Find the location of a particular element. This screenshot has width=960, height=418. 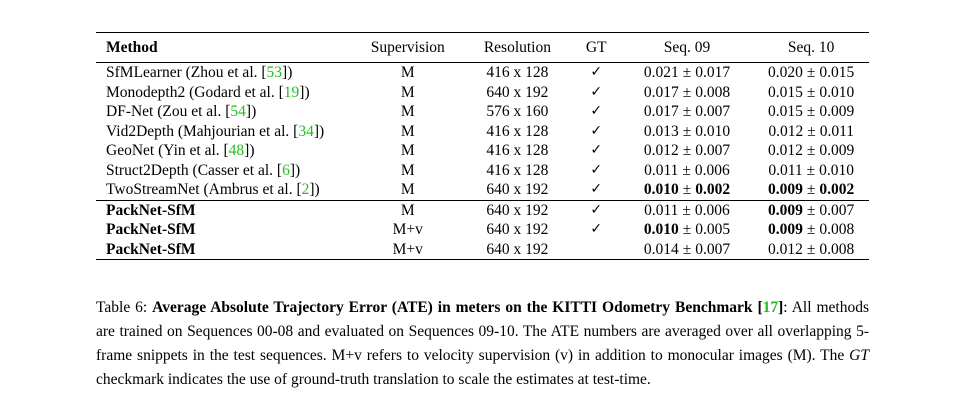

value-std: 0.008 is located at coordinates (713, 92).